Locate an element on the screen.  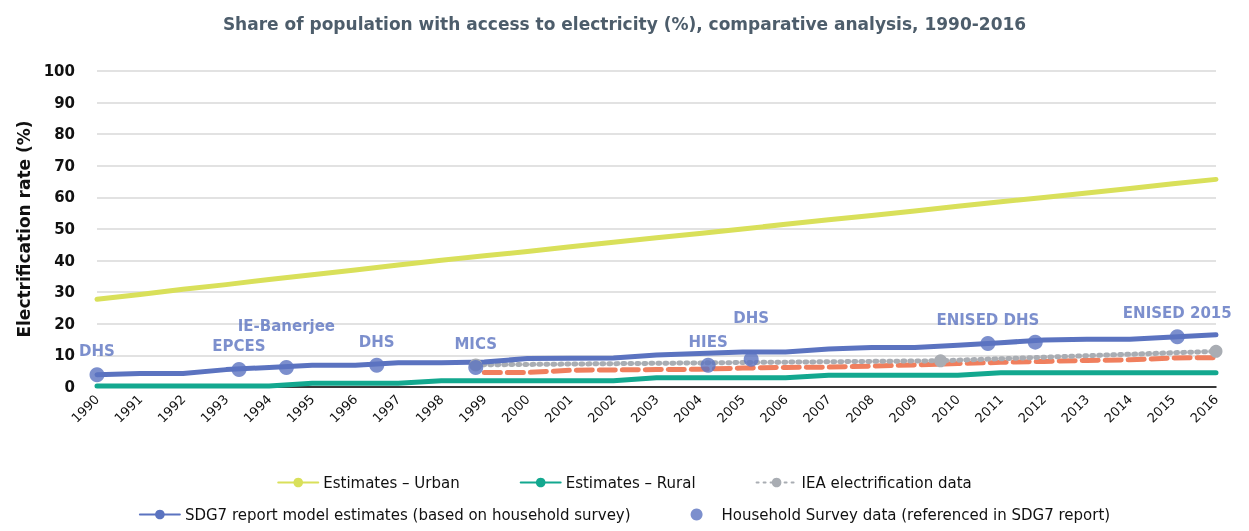
annotation: IE-Banerjee is located at coordinates (286, 325).